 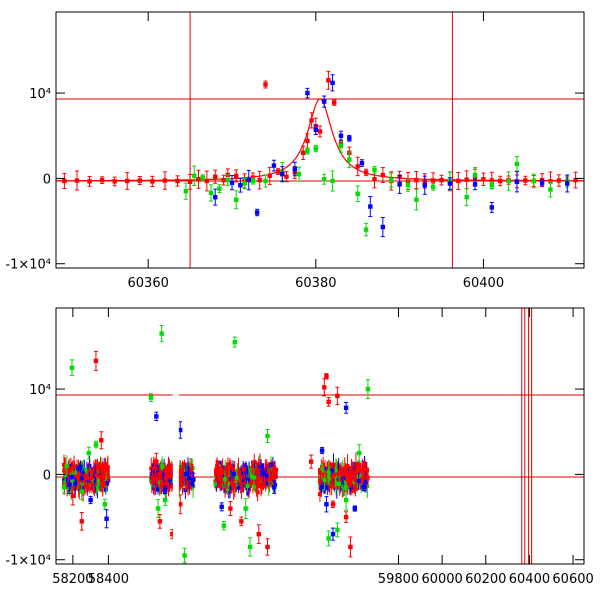 What do you see at coordinates (40, 94) in the screenshot?
I see `y-tick-label: 10⁴` at bounding box center [40, 94].